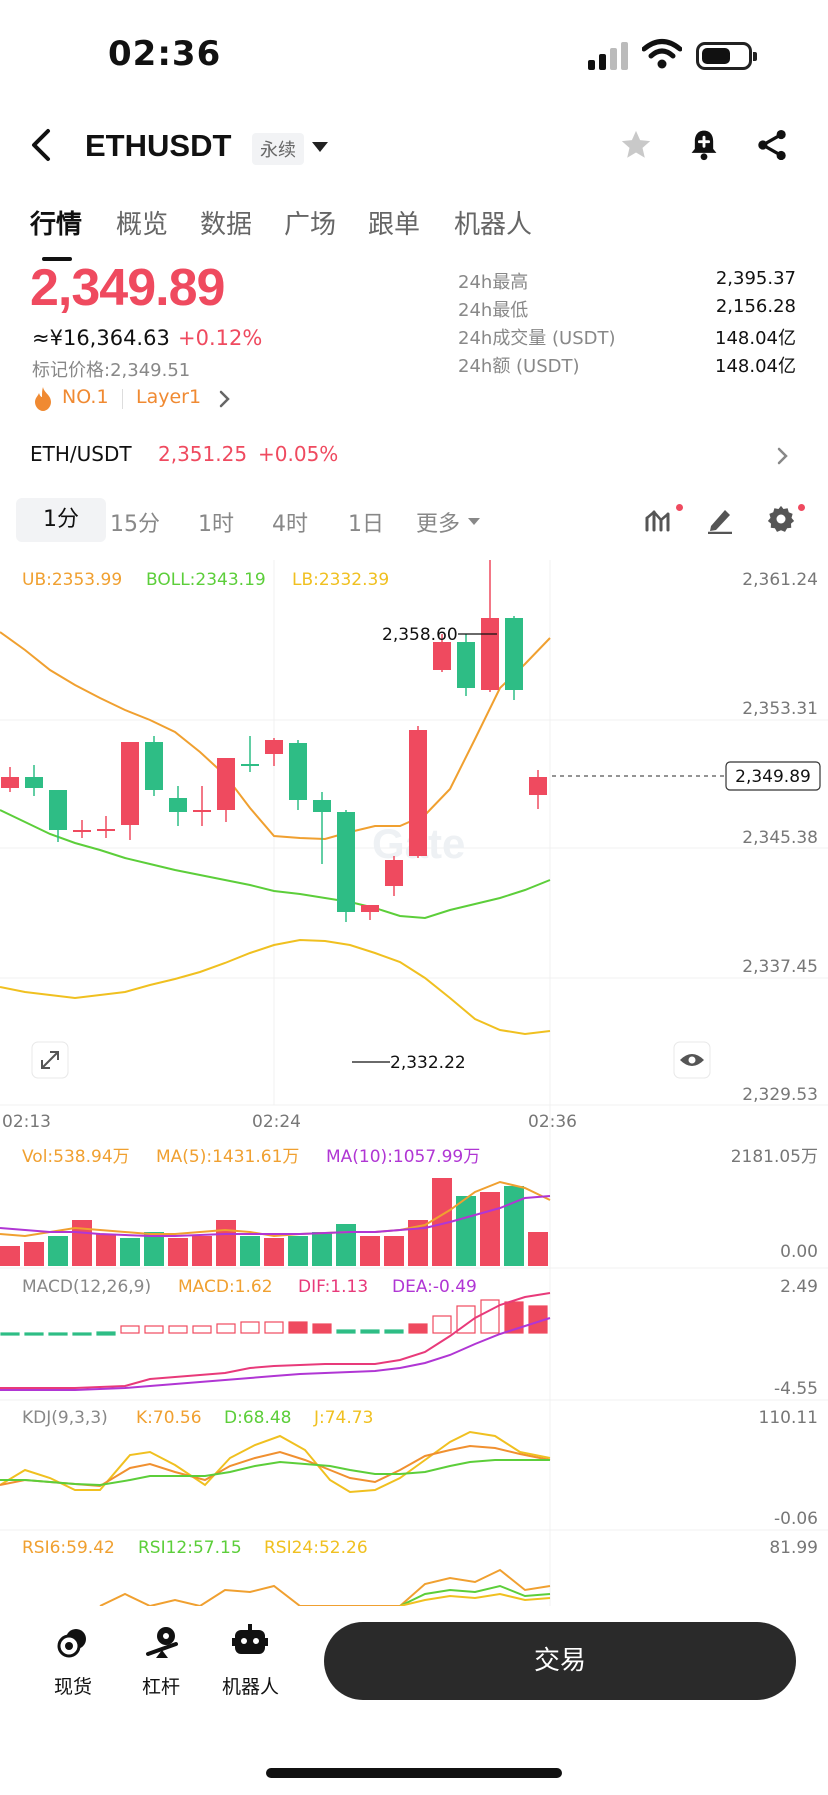  Describe the element at coordinates (320, 147) in the screenshot. I see `pair-dropdown-caret-icon` at that location.